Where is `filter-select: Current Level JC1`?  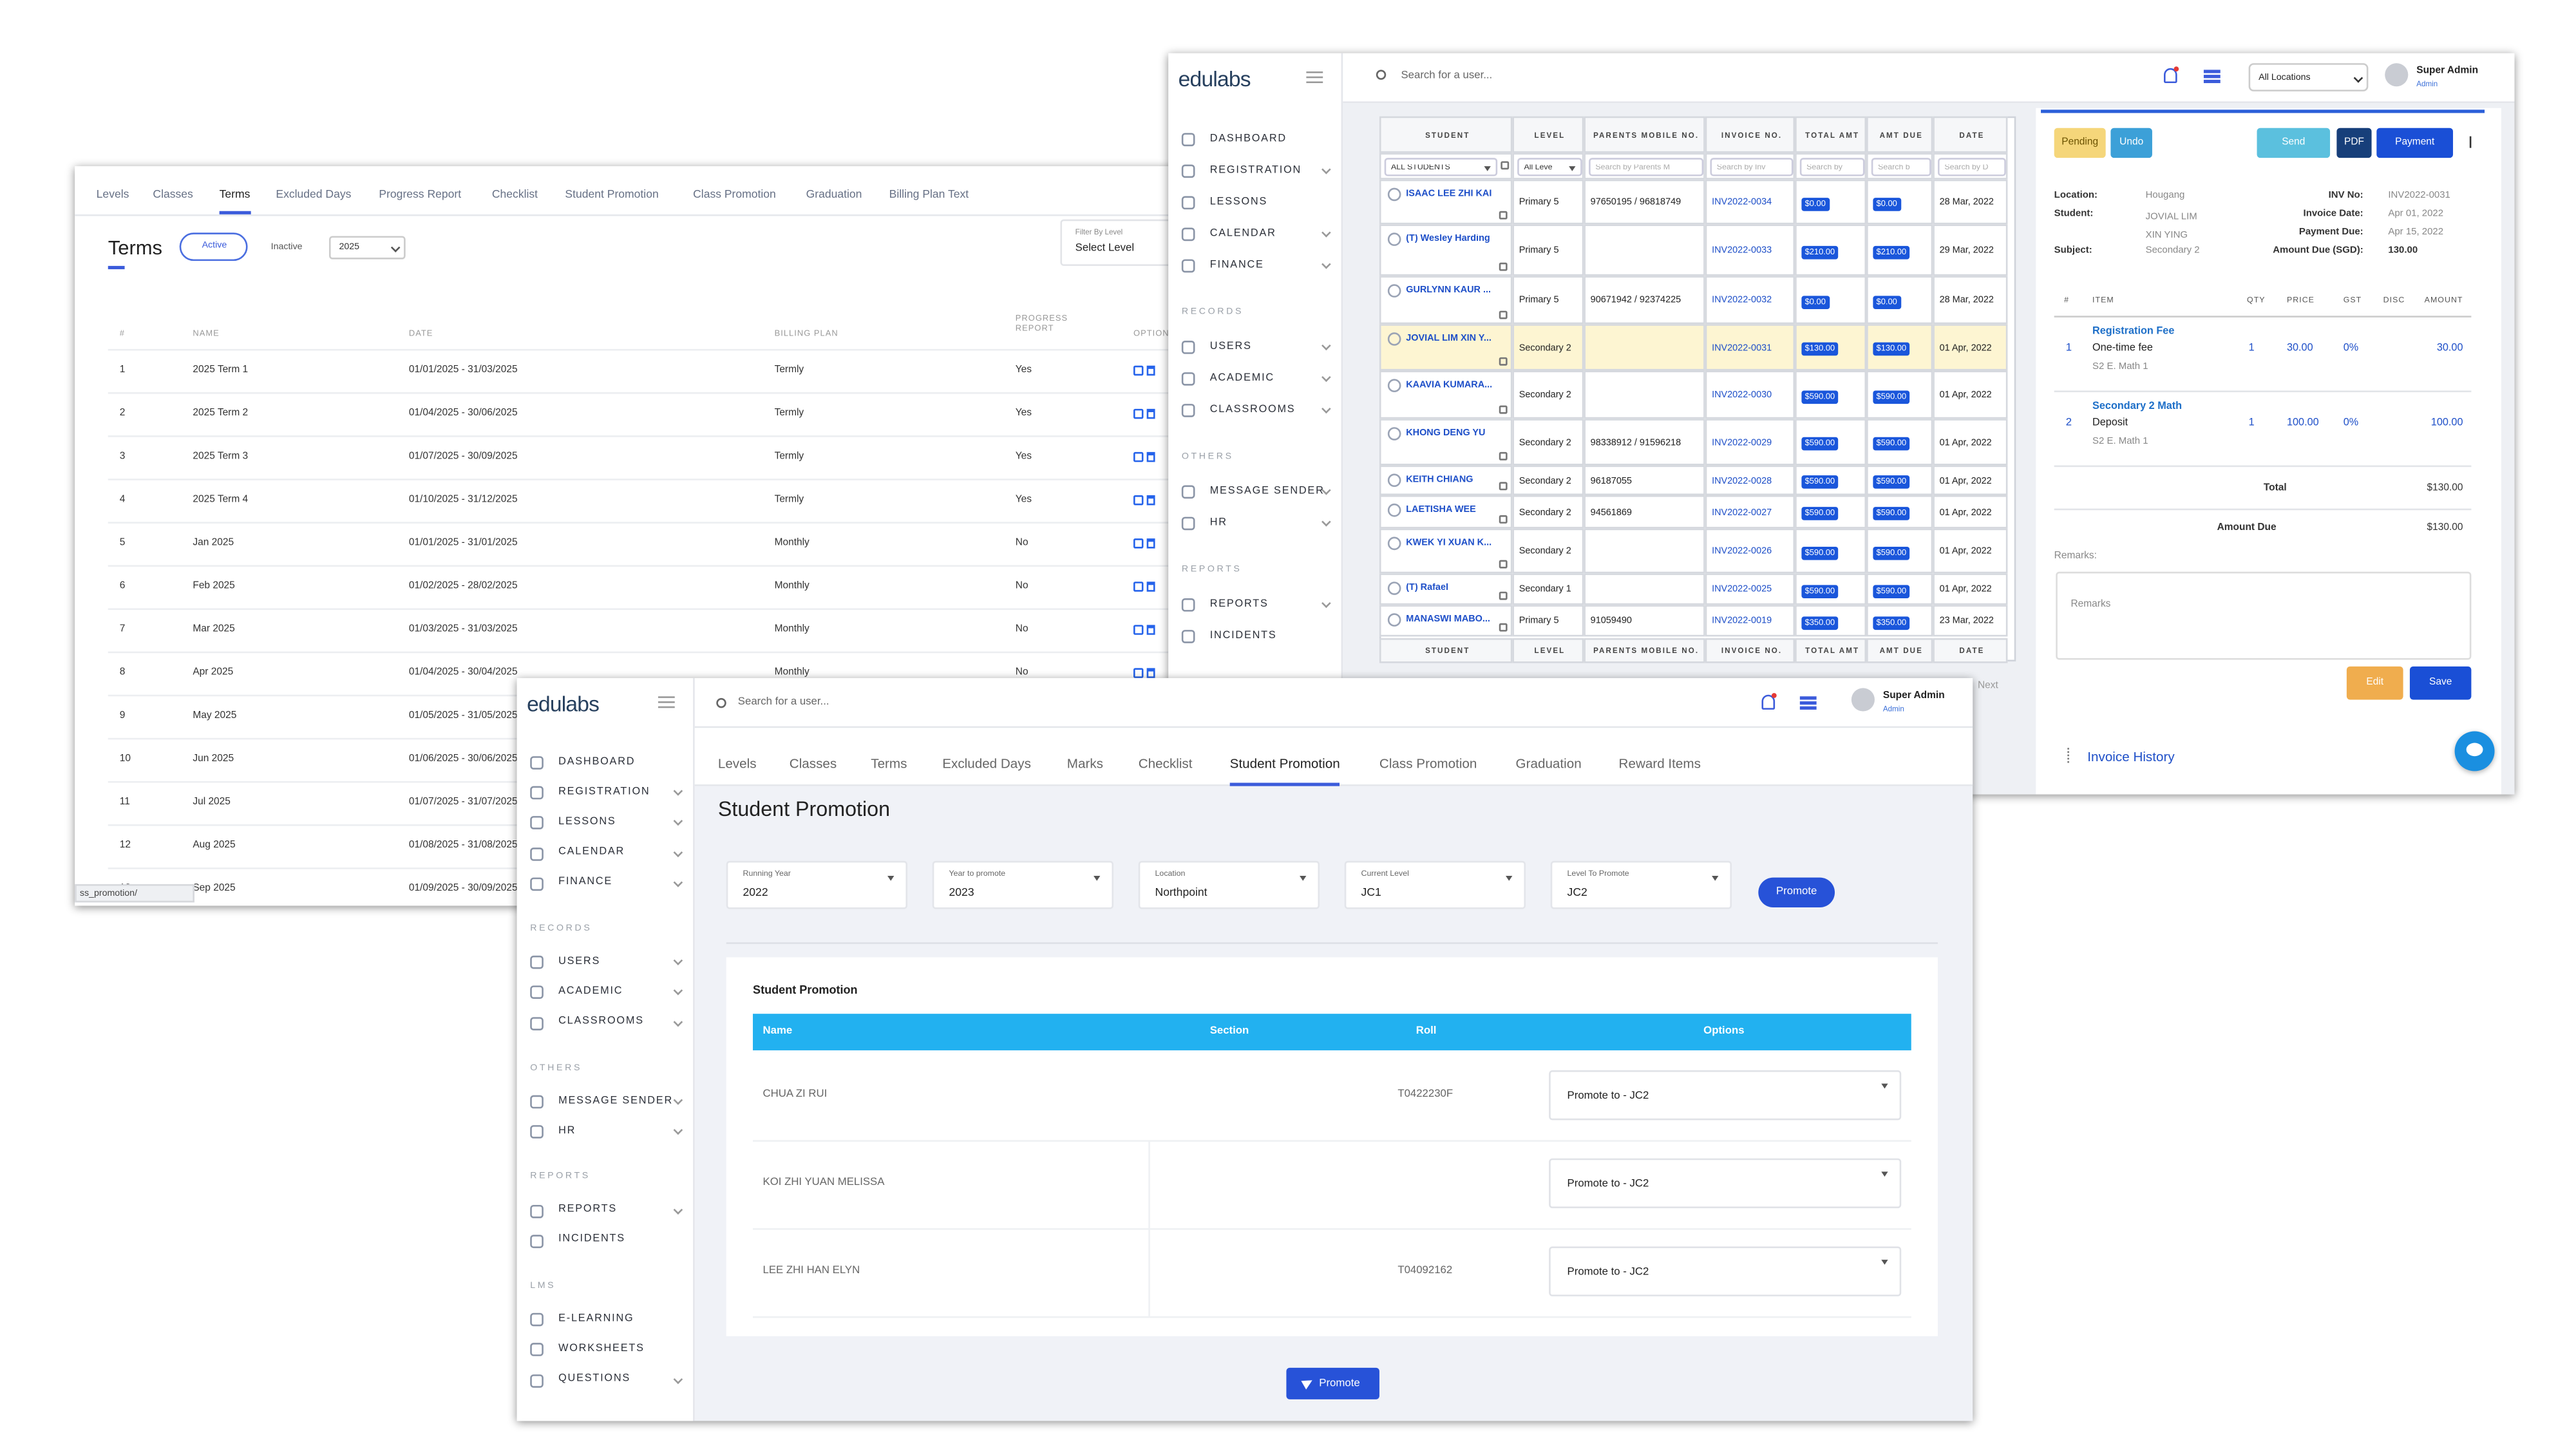 filter-select: Current Level JC1 is located at coordinates (1435, 884).